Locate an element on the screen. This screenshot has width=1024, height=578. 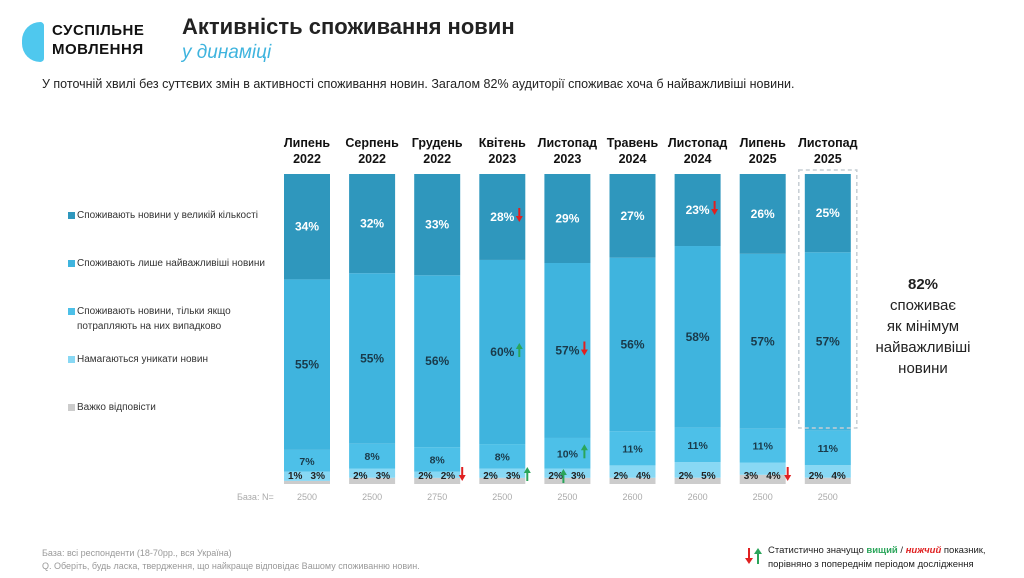
note-line: новини is located at coordinates (923, 368).